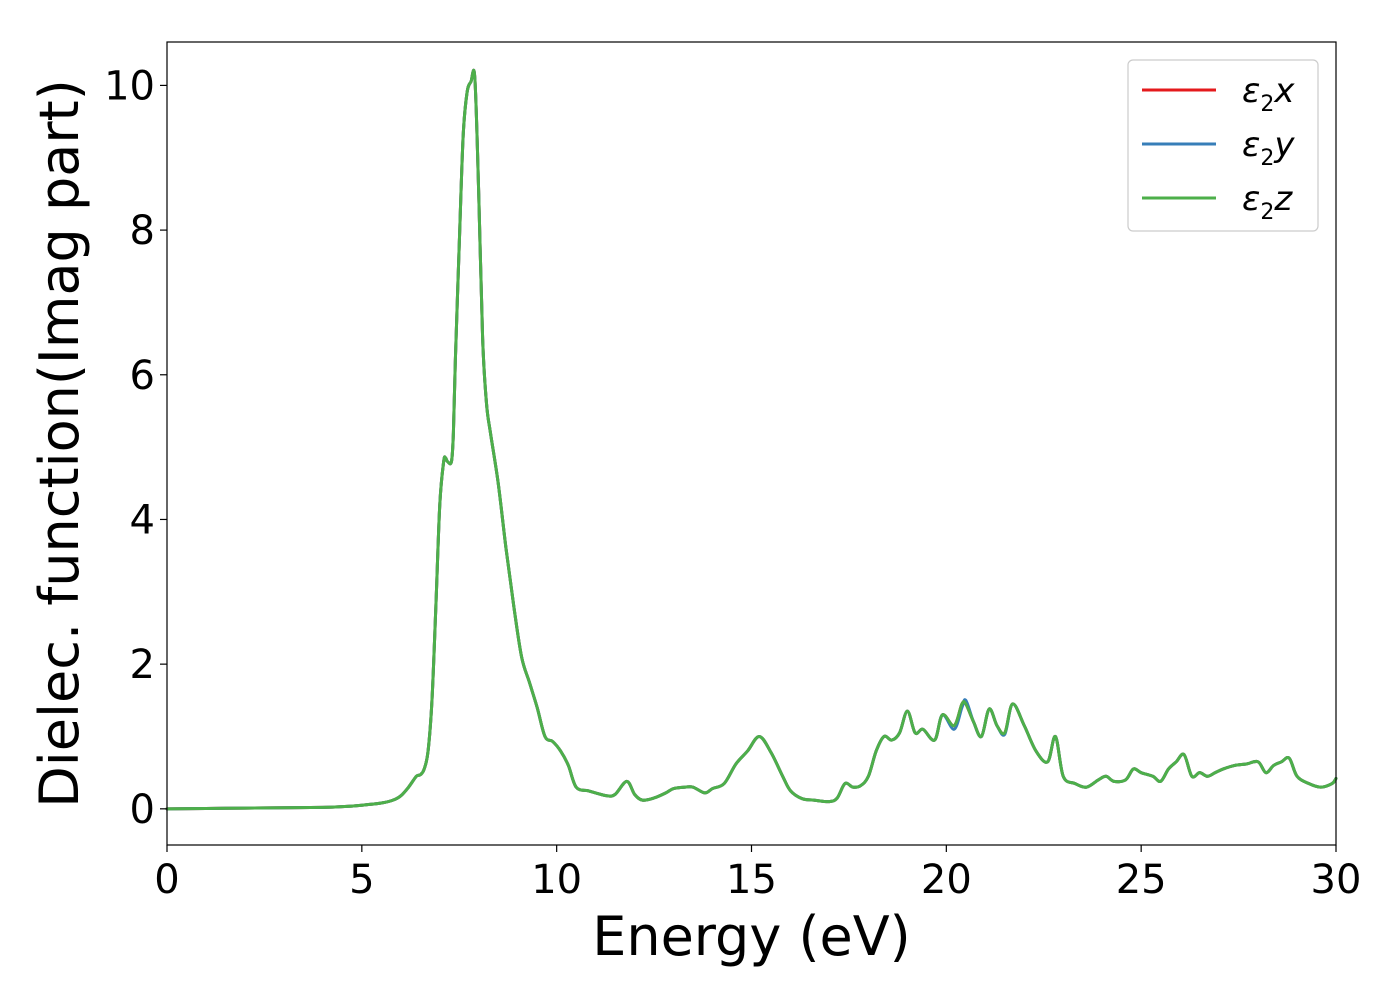  Describe the element at coordinates (556, 880) in the screenshot. I see `x-tick-label: 10` at that location.